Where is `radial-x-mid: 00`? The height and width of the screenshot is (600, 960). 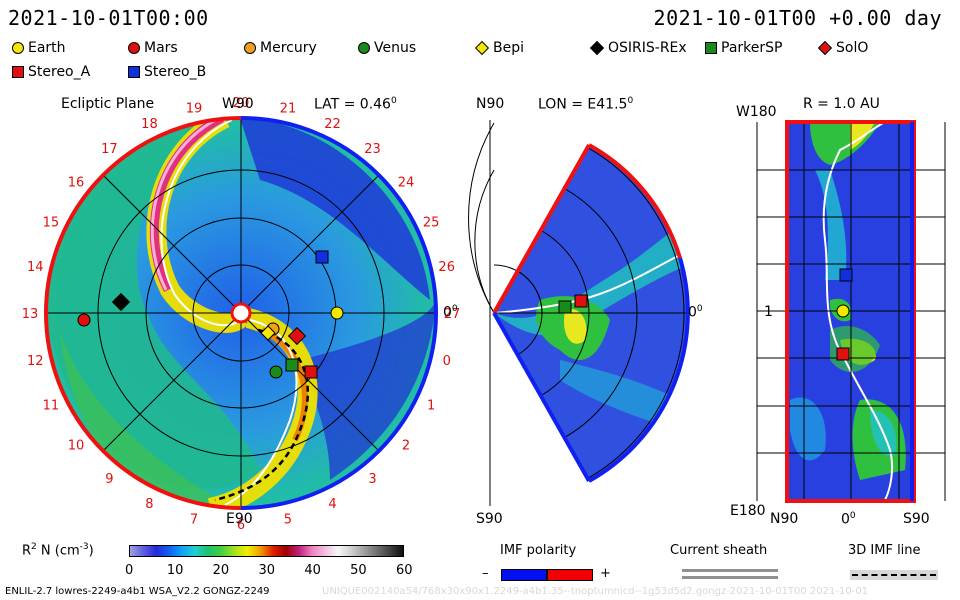
radial-x-mid: 00 is located at coordinates (848, 519).